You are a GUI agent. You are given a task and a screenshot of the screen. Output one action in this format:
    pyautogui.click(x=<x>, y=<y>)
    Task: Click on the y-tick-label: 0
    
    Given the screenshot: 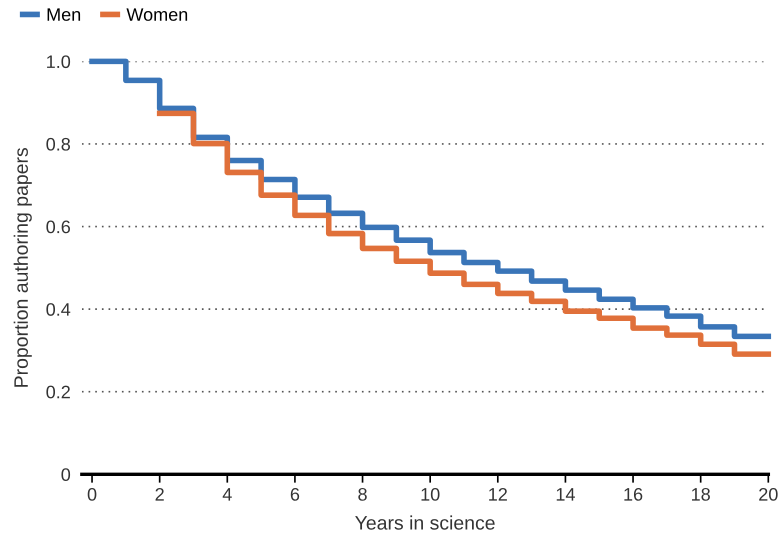 What is the action you would take?
    pyautogui.click(x=65, y=475)
    